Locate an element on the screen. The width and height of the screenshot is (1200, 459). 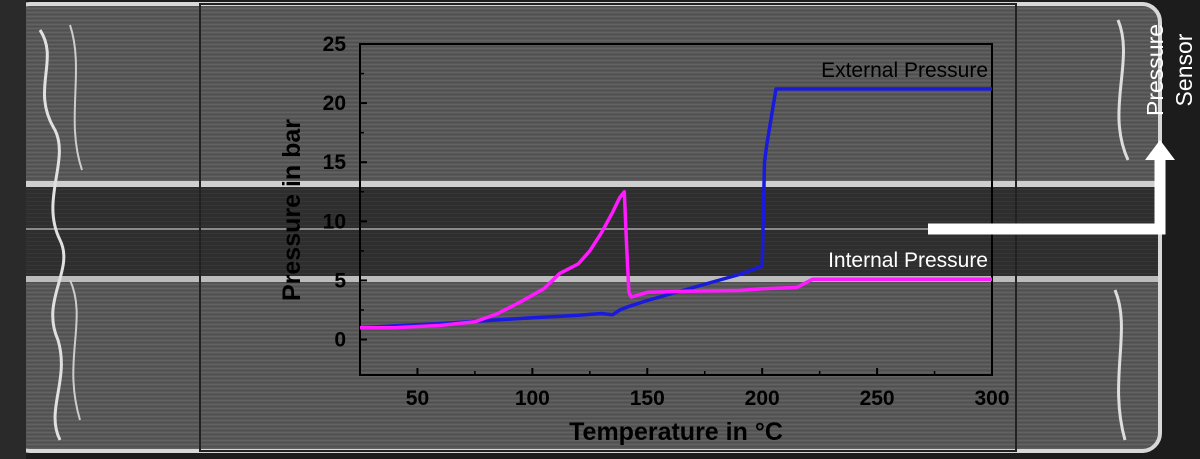
x-axis-title: Temperature in °C is located at coordinates (676, 432).